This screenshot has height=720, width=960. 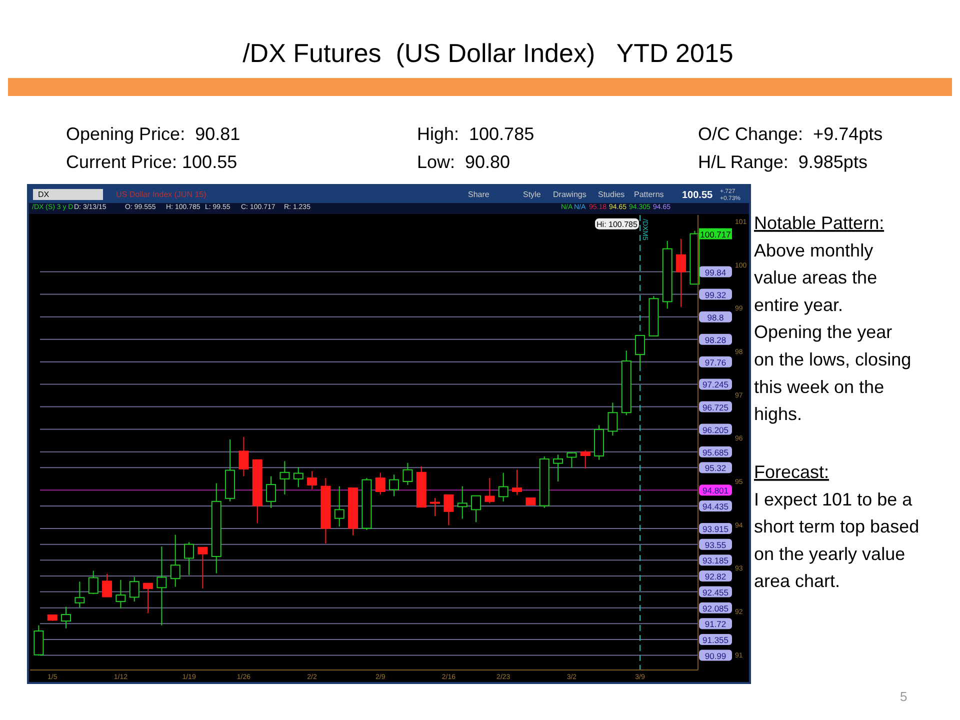 I want to click on annotation: Hi: 100.785, so click(x=617, y=224).